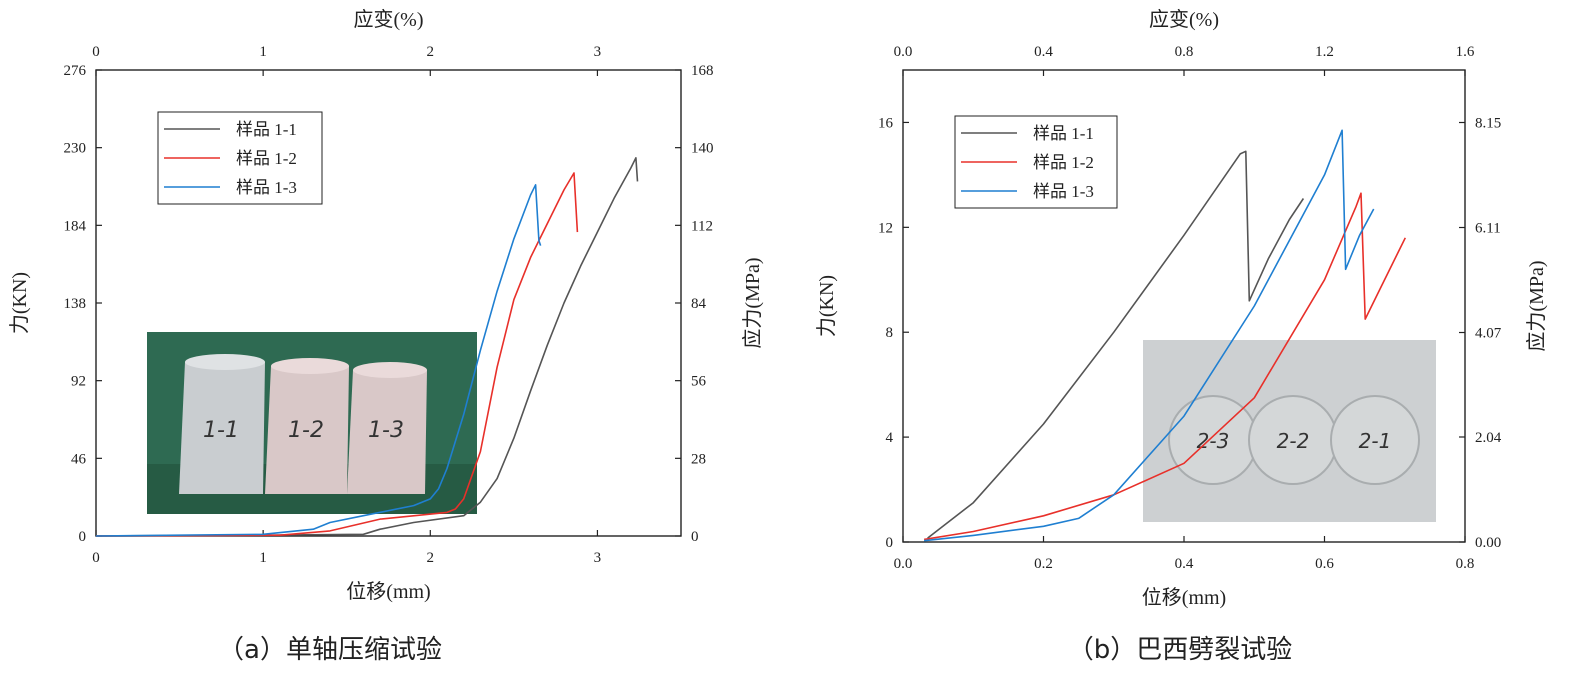 The width and height of the screenshot is (1577, 673). What do you see at coordinates (695, 537) in the screenshot?
I see `y2-tick-label: 0` at bounding box center [695, 537].